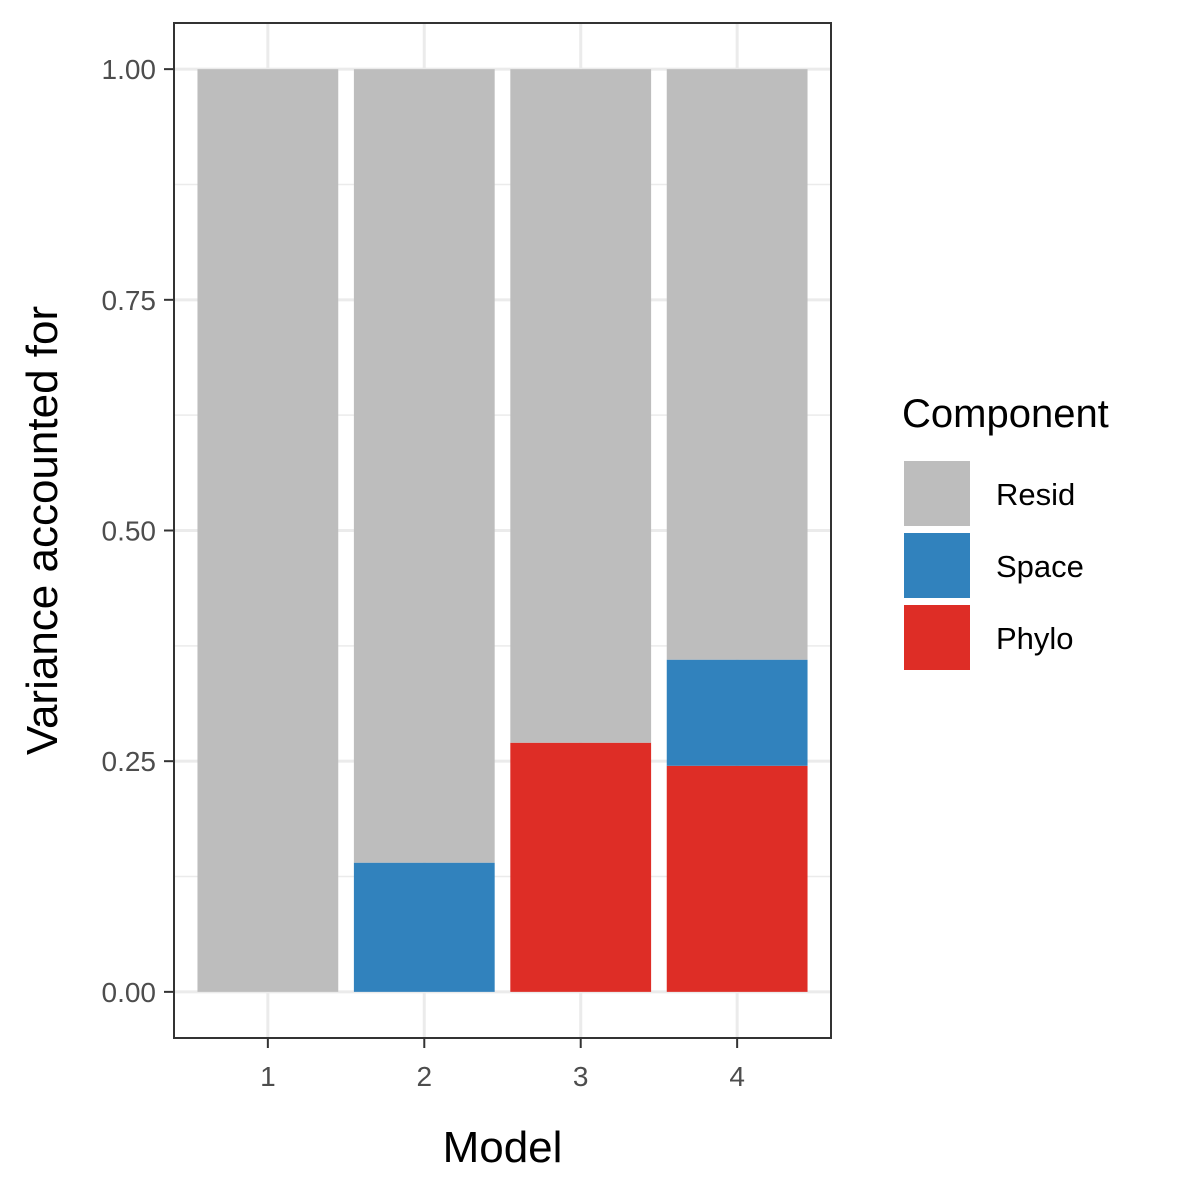 The image size is (1181, 1181). Describe the element at coordinates (737, 1076) in the screenshot. I see `x-tick-label: 4` at that location.